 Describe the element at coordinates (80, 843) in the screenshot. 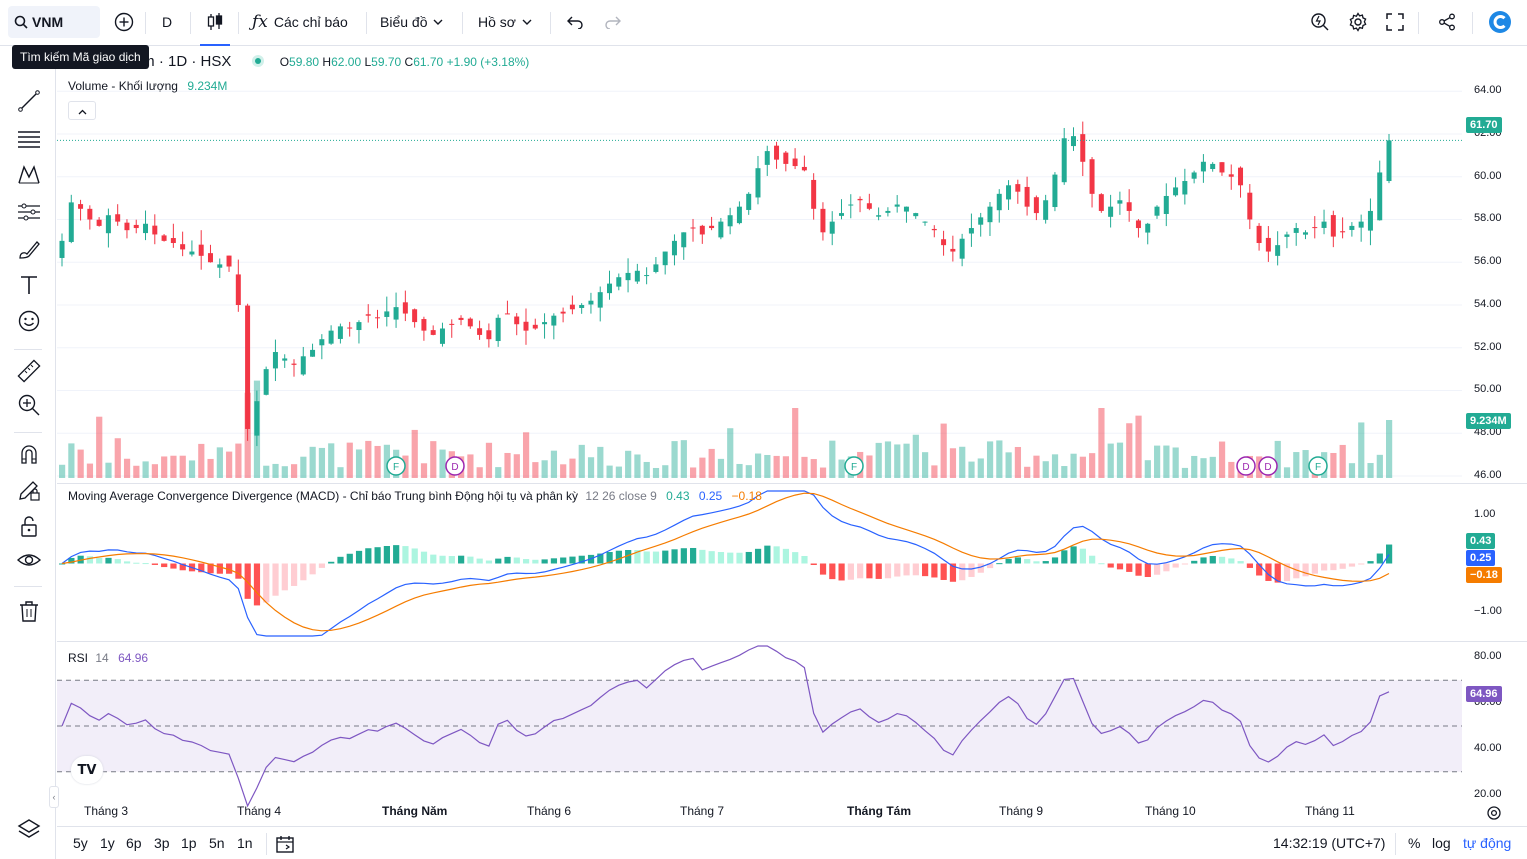

I see `range-5y: 5y` at that location.